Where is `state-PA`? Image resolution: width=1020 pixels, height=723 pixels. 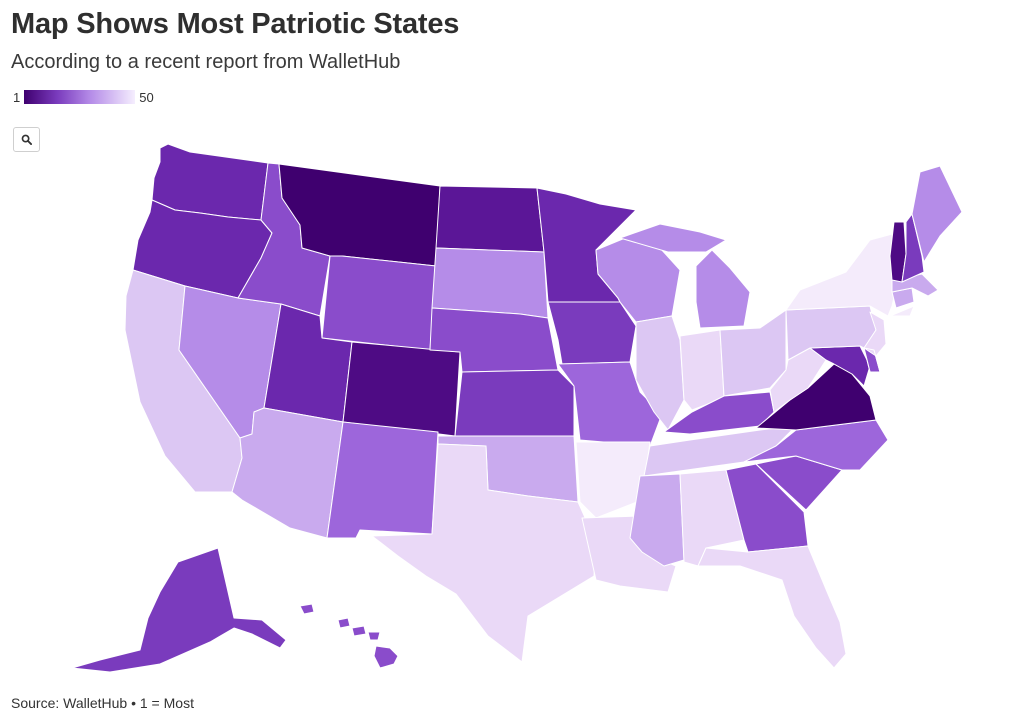 state-PA is located at coordinates (831, 333).